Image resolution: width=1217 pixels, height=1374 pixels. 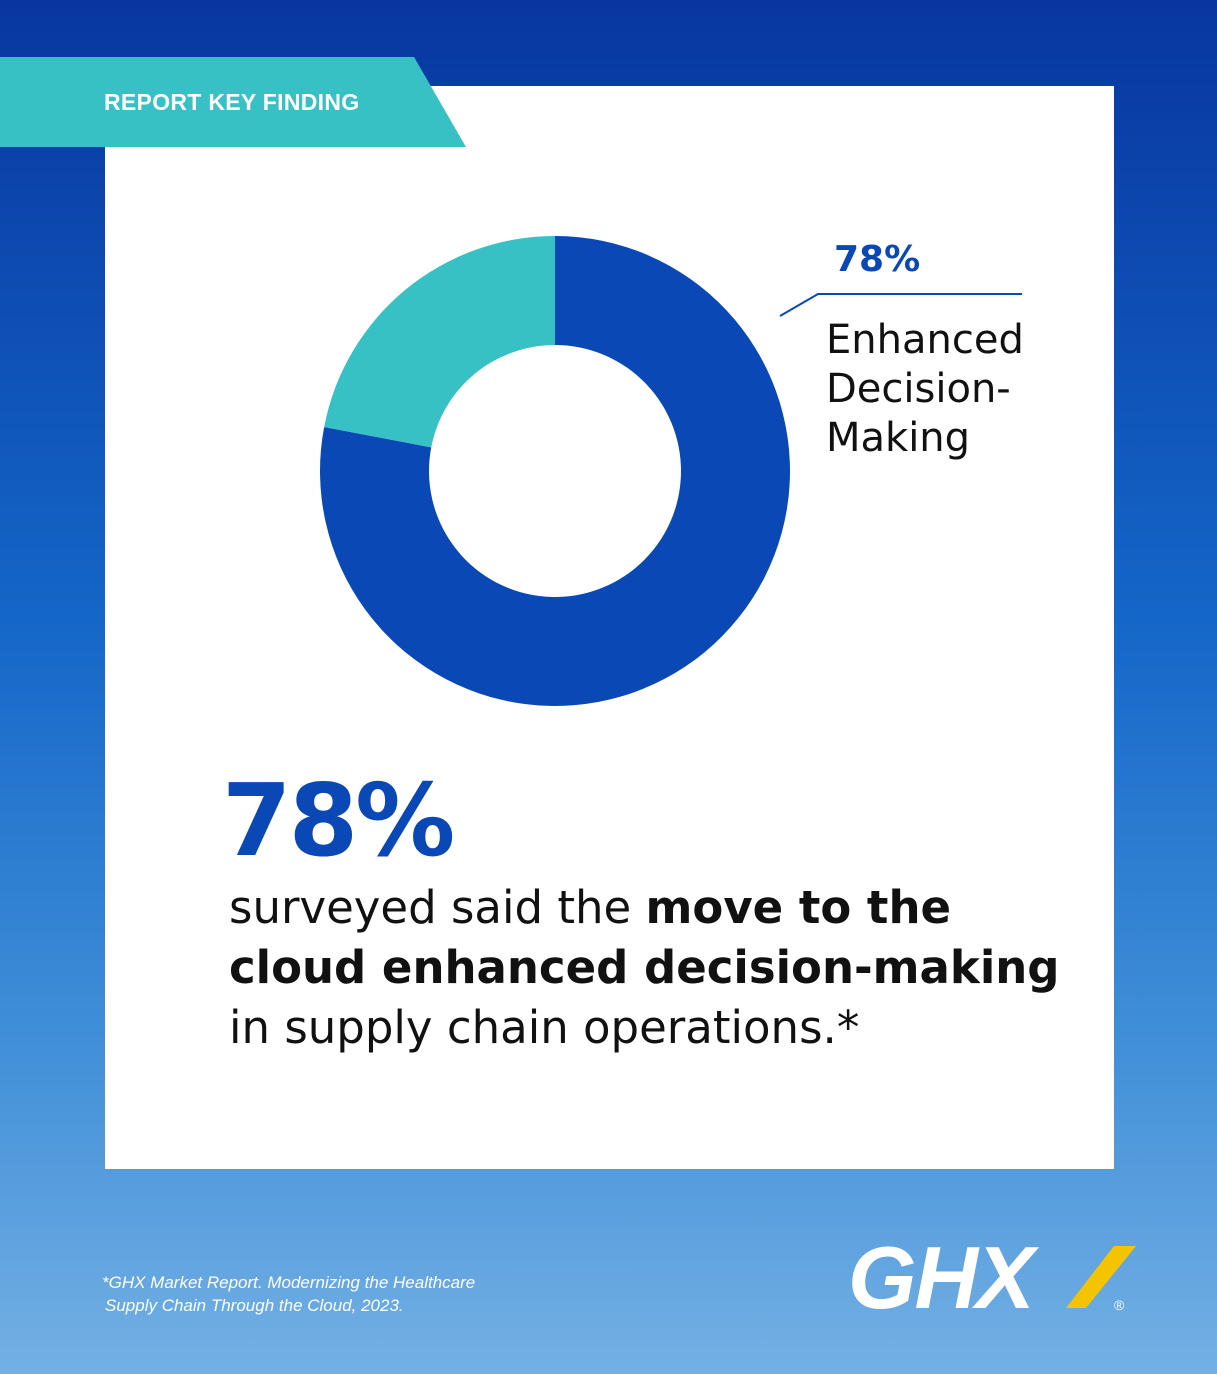 I want to click on callout-label-line: Decision-, so click(x=918, y=389).